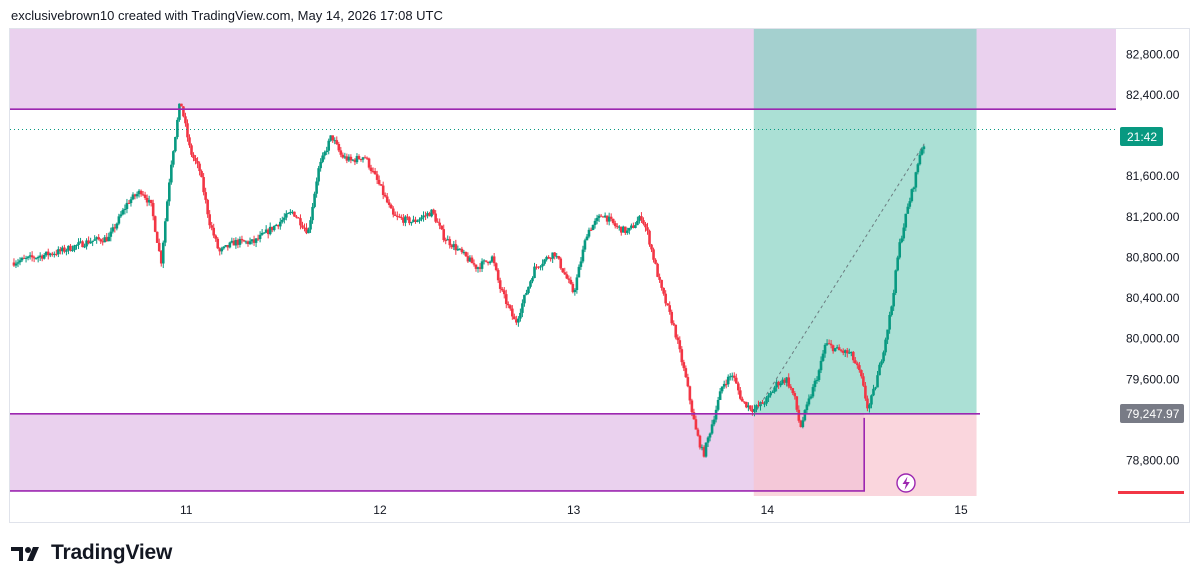 This screenshot has height=584, width=1200. Describe the element at coordinates (1153, 54) in the screenshot. I see `y-tick-label: 82,800.00` at that location.